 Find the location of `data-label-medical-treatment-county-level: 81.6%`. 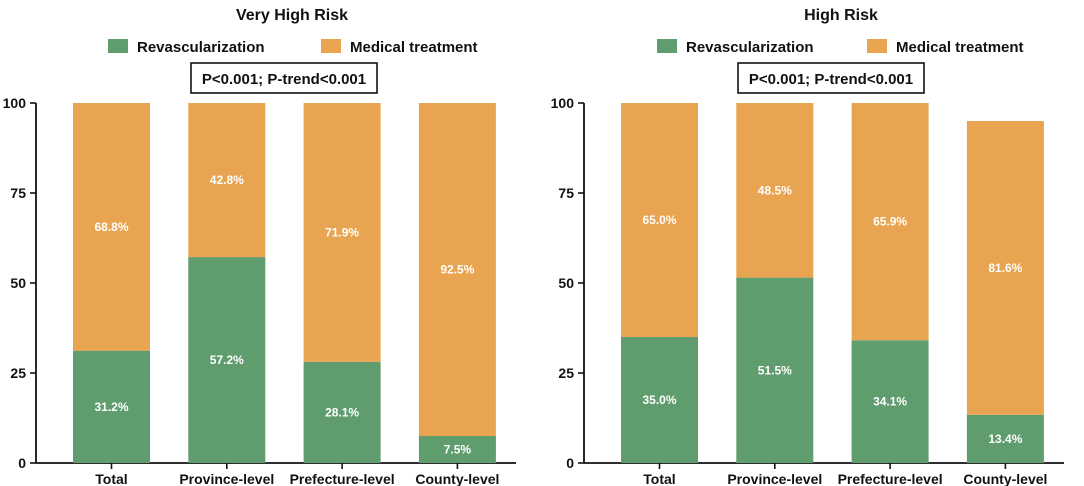

data-label-medical-treatment-county-level: 81.6% is located at coordinates (1005, 268).